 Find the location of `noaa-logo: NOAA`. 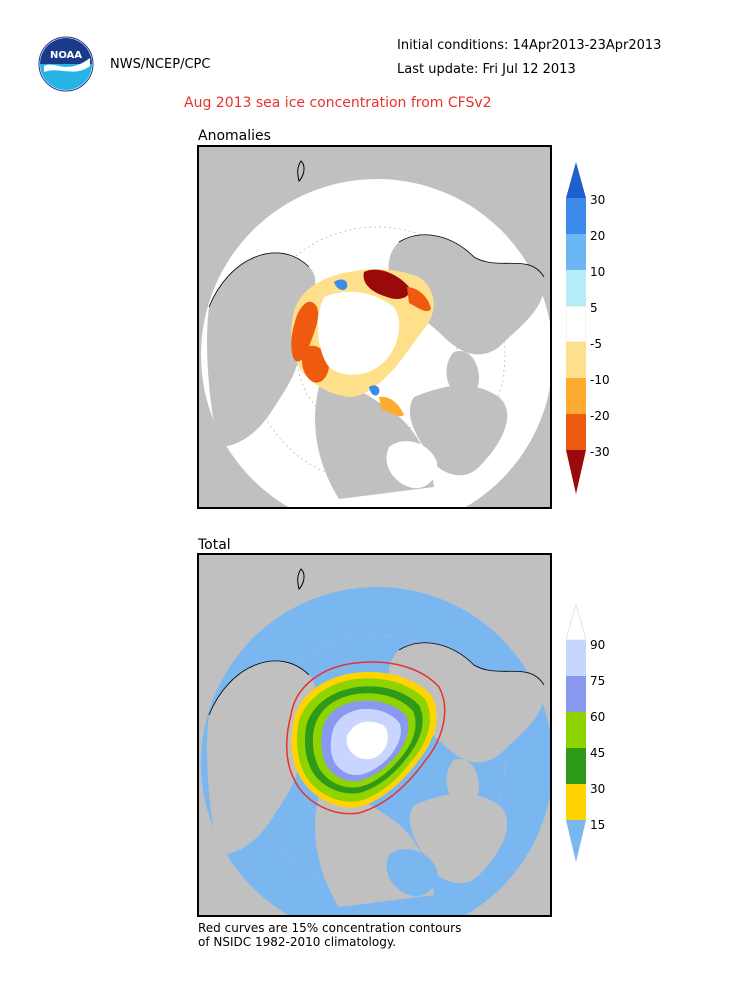

noaa-logo: NOAA is located at coordinates (66, 64).